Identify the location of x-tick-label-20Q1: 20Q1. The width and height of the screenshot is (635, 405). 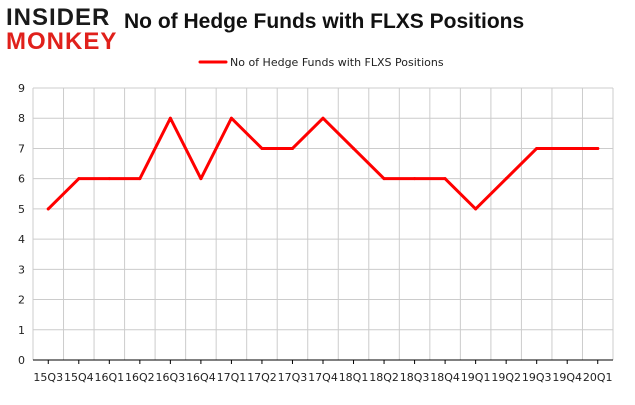
(598, 377).